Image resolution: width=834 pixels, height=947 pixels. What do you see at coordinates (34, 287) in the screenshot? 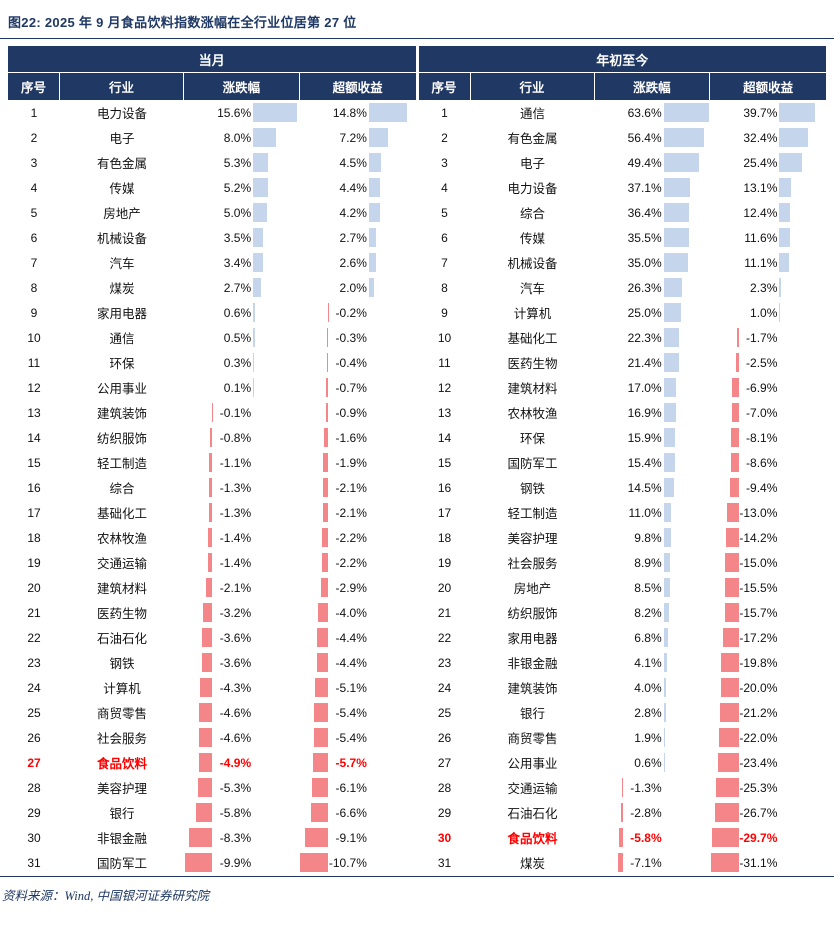
I see `rank-cell: 8` at bounding box center [34, 287].